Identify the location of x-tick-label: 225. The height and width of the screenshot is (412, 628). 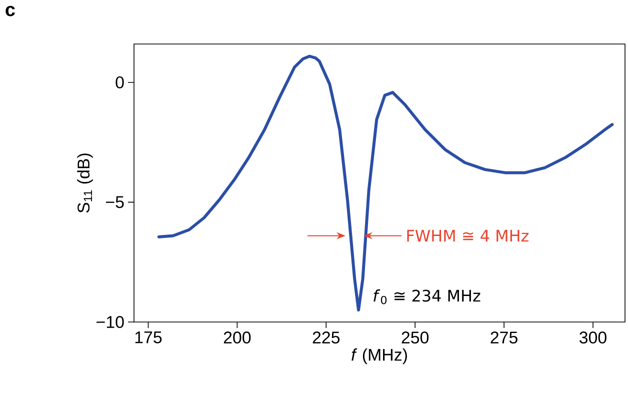
(326, 338).